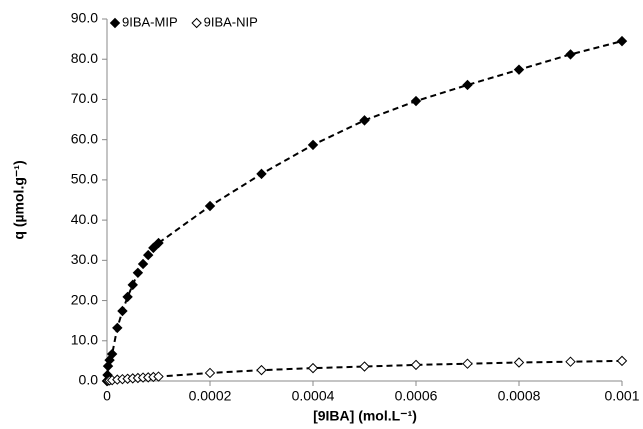 The height and width of the screenshot is (429, 643). I want to click on legend-label: 9IBA-NIP, so click(231, 21).